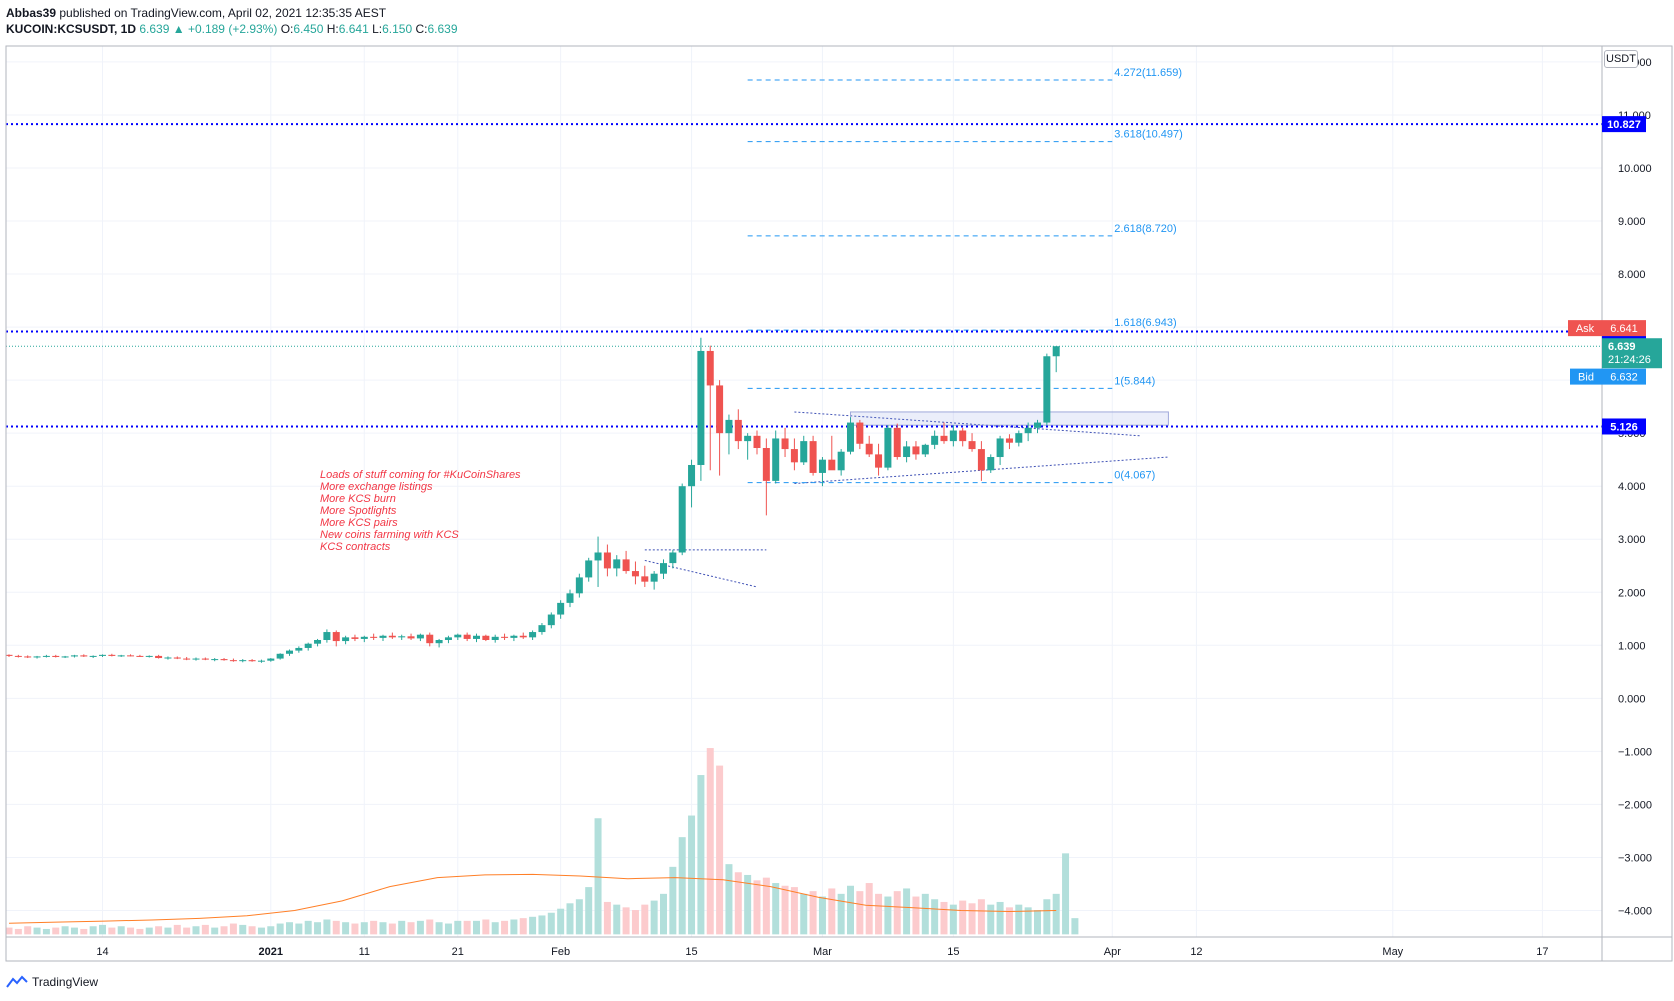  What do you see at coordinates (1624, 427) in the screenshot?
I see `level-tag-label: 5.126` at bounding box center [1624, 427].